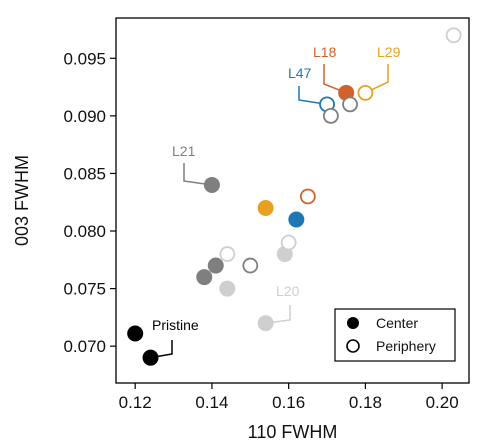 Image resolution: width=487 pixels, height=445 pixels. Describe the element at coordinates (389, 52) in the screenshot. I see `annotation-label: L29` at that location.